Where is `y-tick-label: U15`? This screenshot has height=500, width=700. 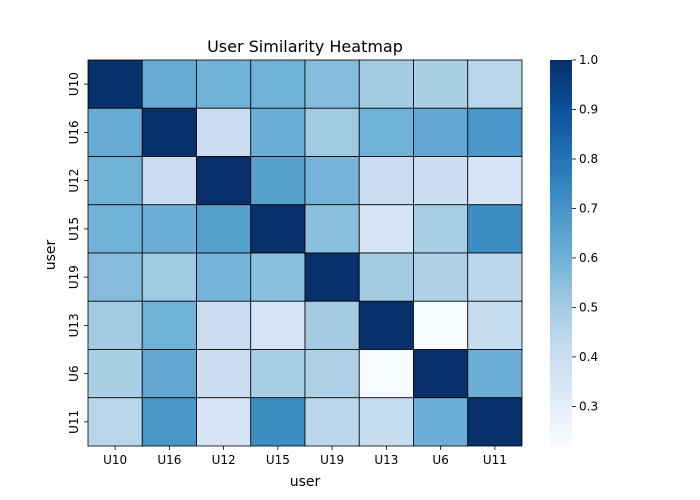 y-tick-label: U15 is located at coordinates (74, 229).